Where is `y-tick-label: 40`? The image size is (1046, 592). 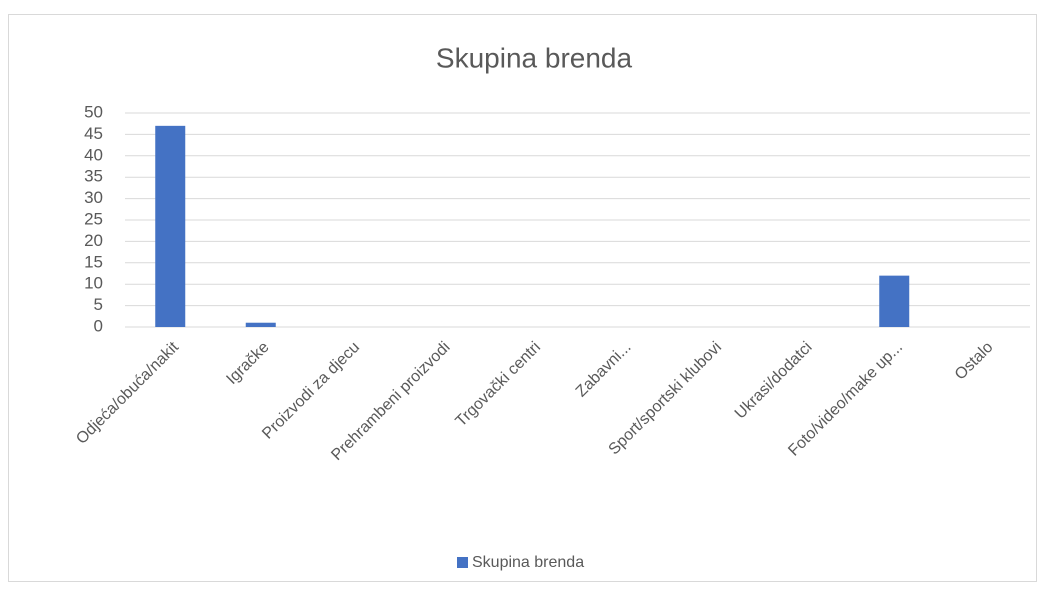 y-tick-label: 40 is located at coordinates (93, 154).